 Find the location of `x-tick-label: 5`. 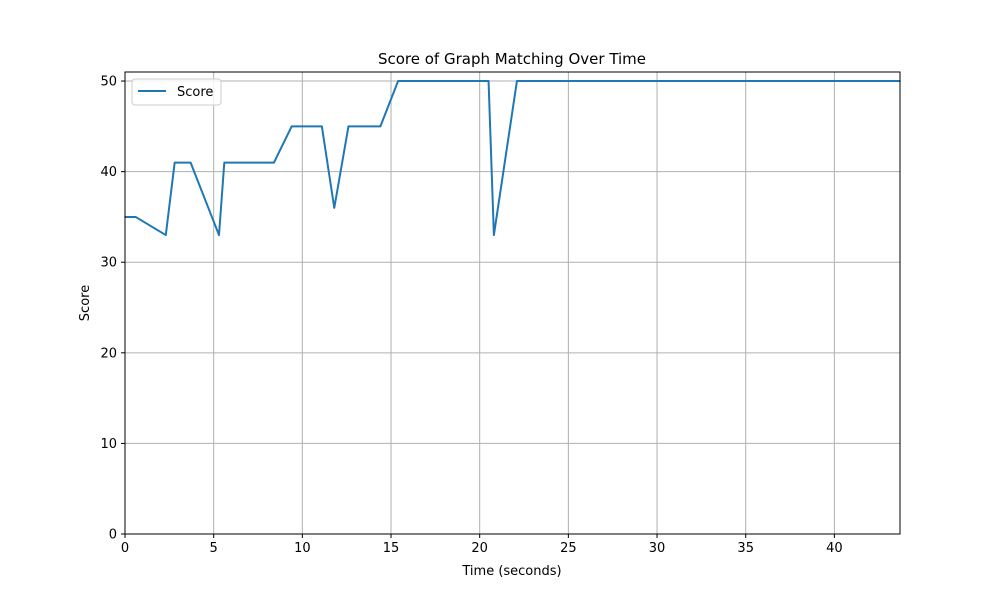

x-tick-label: 5 is located at coordinates (214, 548).